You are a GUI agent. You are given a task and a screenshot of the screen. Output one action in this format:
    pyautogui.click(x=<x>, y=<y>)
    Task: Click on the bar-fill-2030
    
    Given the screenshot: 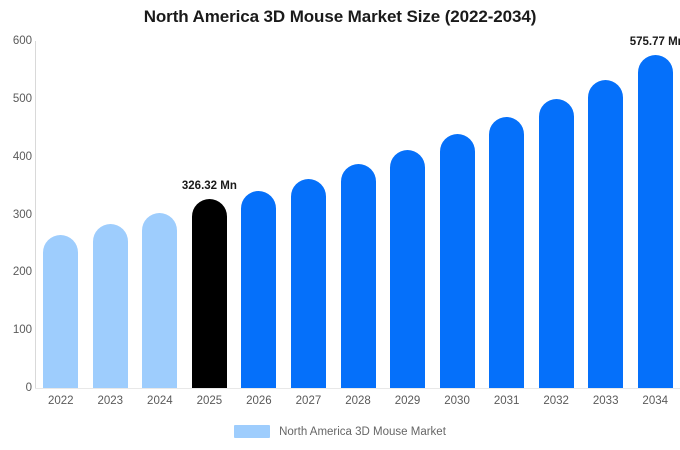 What is the action you would take?
    pyautogui.click(x=457, y=260)
    